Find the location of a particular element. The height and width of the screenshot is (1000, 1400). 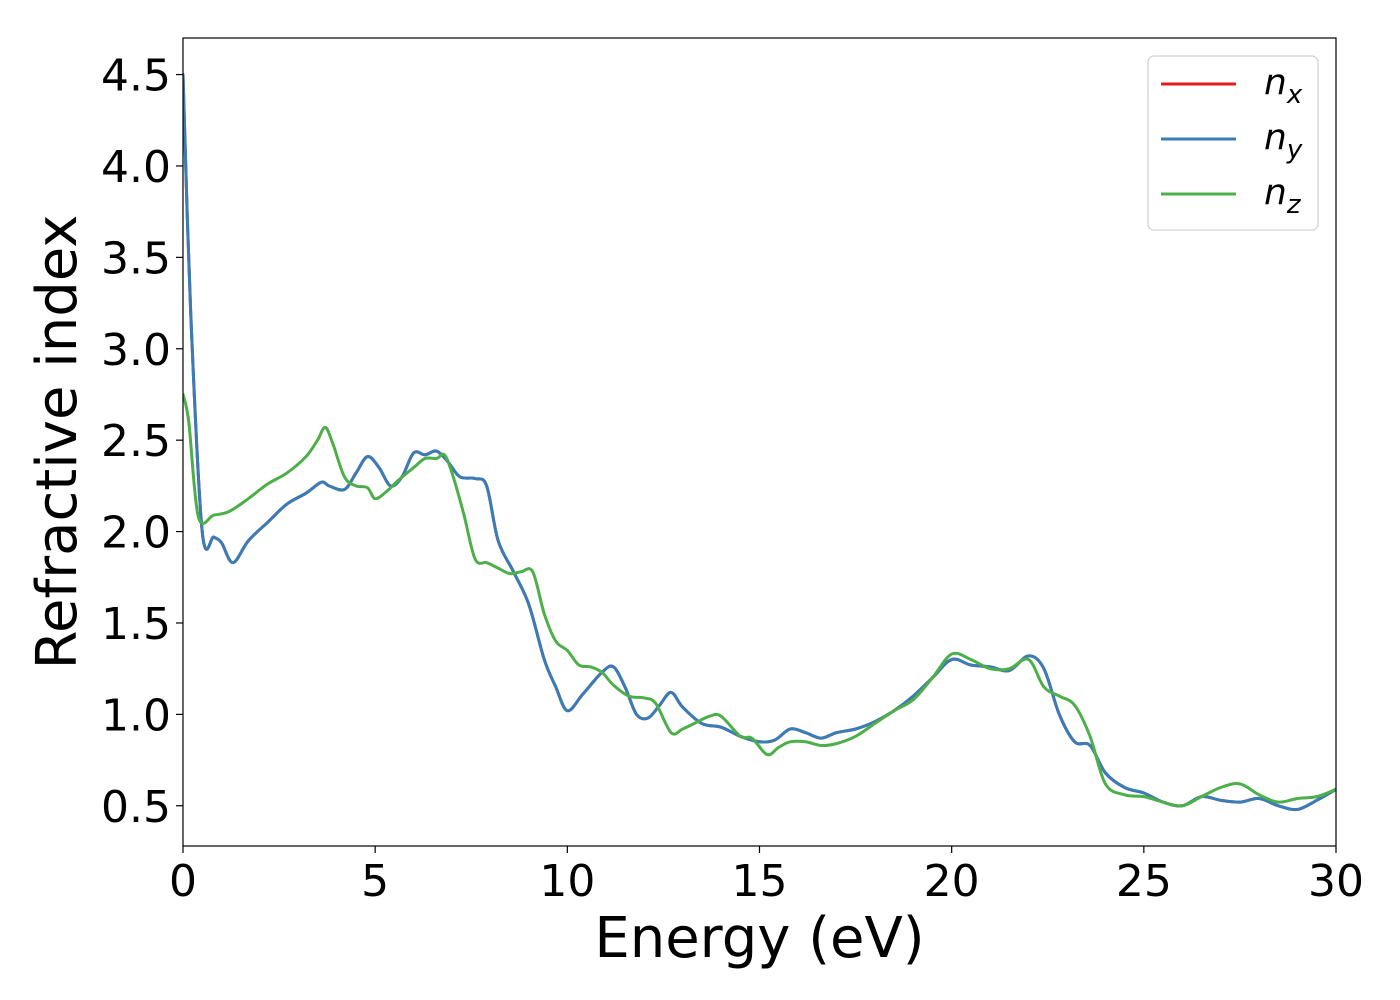

legend-entry-n-z: nz is located at coordinates (1283, 196).